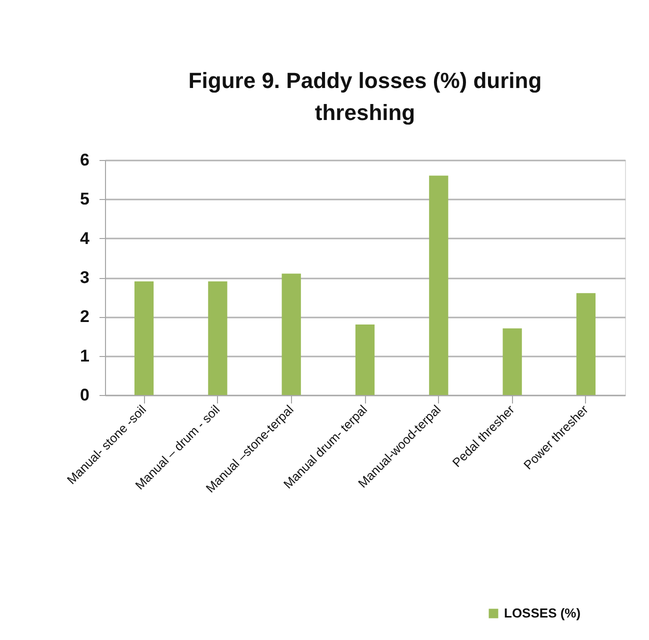 The height and width of the screenshot is (640, 649). I want to click on legend-label: LOSSES (%), so click(542, 613).